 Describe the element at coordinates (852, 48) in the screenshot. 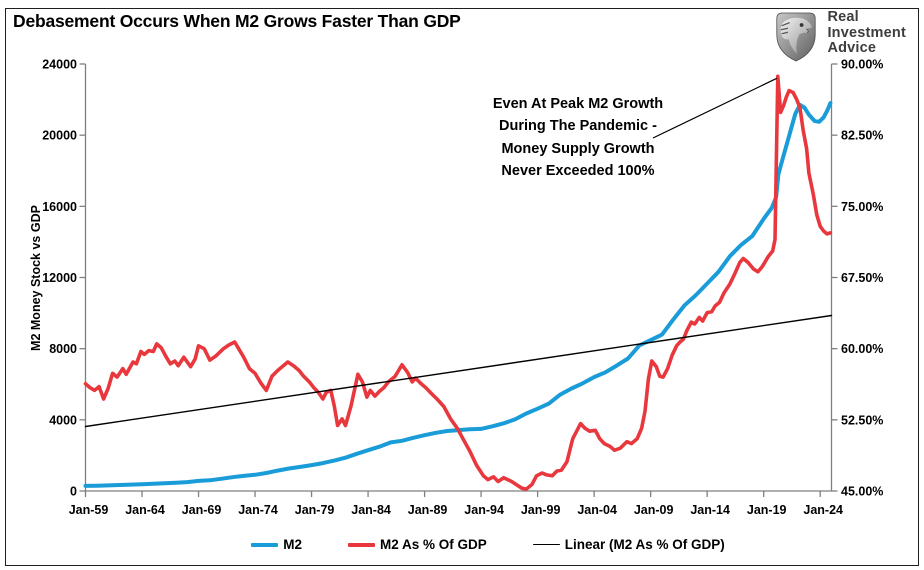

I see `logo-line-3: Advice` at that location.